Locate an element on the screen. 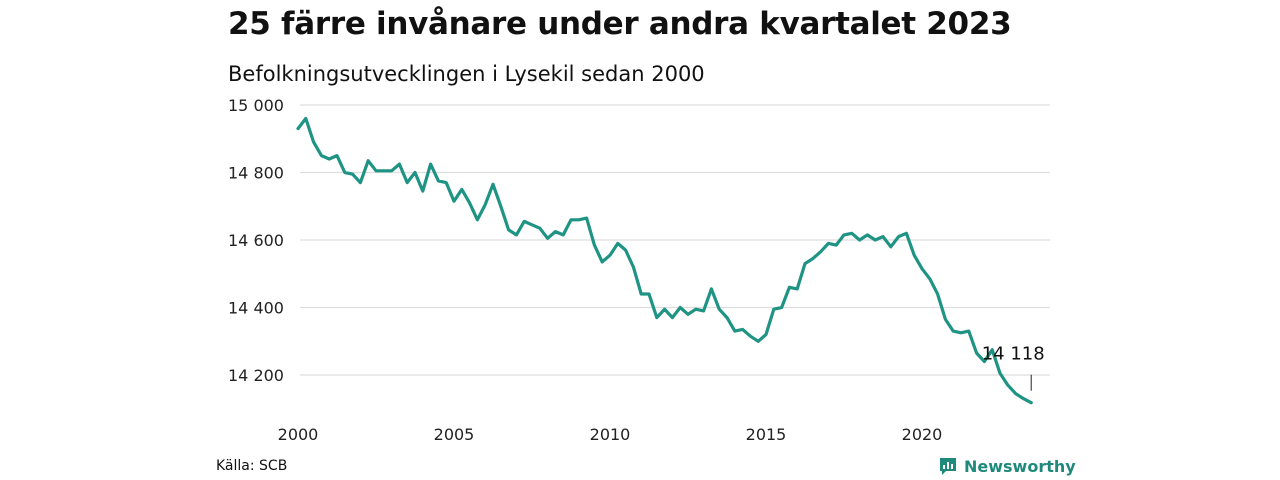 This screenshot has height=480, width=1280. x-tick-label: 2010 is located at coordinates (610, 434).